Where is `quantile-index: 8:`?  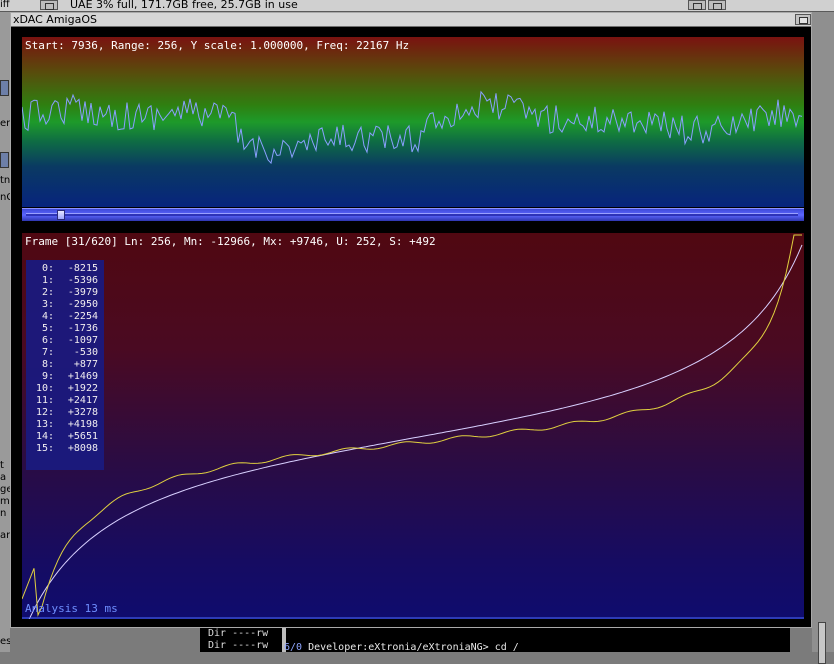 quantile-index: 8: is located at coordinates (47, 364).